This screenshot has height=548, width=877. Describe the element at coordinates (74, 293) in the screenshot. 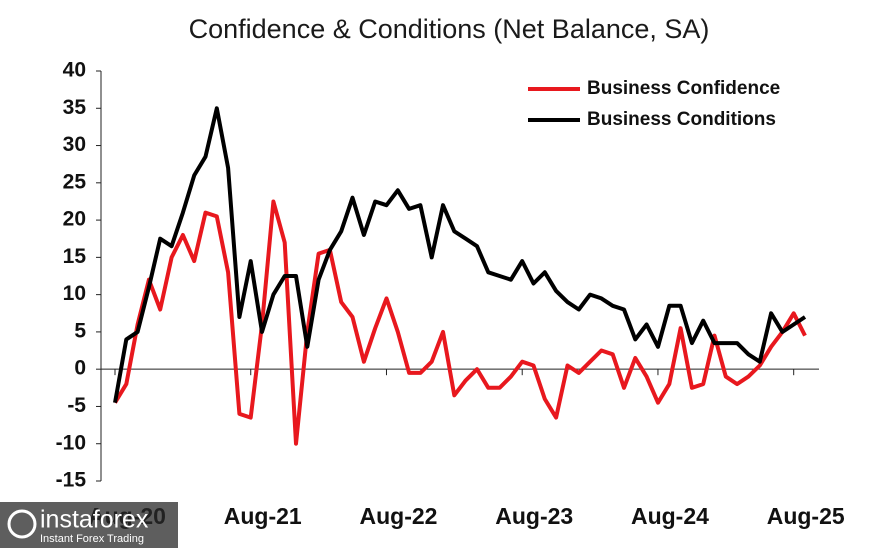

I see `y-tick-label: 10` at that location.